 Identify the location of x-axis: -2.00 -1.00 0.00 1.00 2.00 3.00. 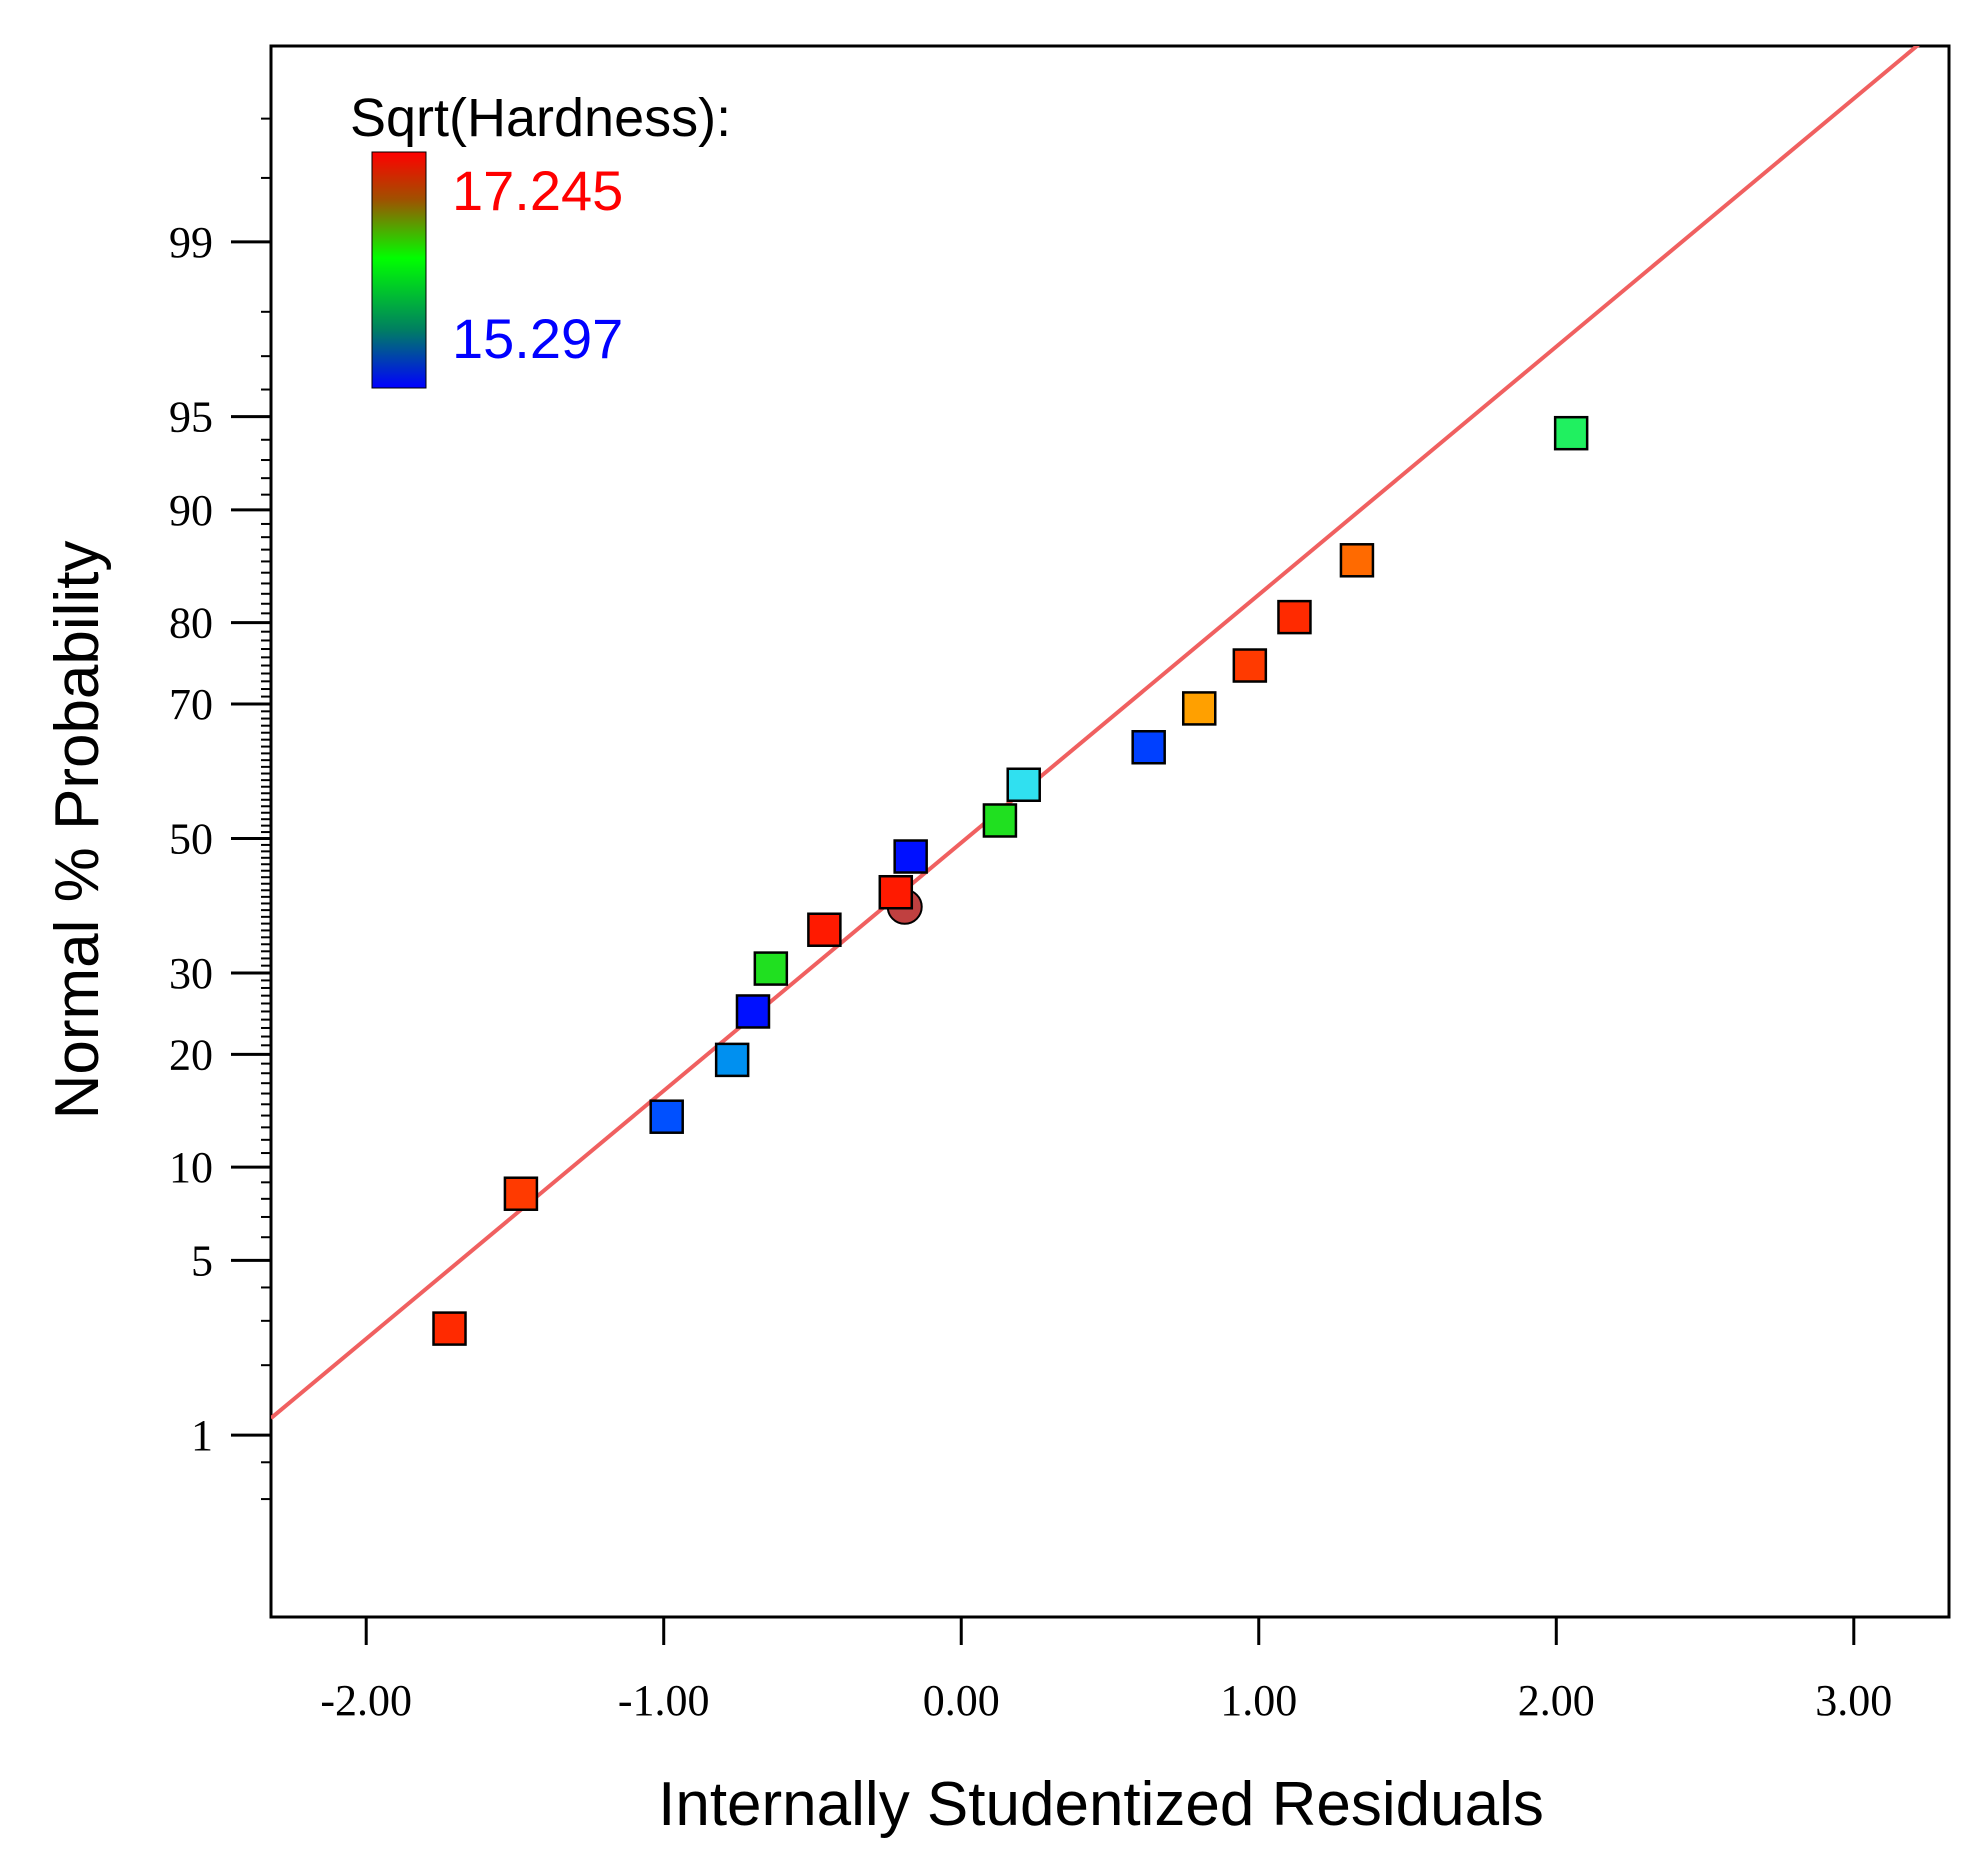
(1106, 1671).